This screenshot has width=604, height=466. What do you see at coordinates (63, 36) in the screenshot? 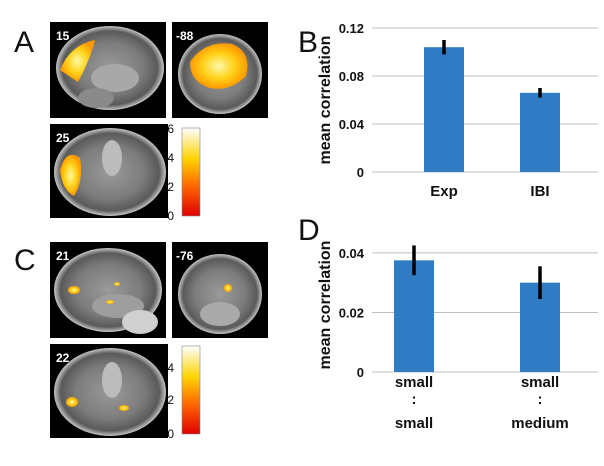
I see `slice-label: 15` at bounding box center [63, 36].